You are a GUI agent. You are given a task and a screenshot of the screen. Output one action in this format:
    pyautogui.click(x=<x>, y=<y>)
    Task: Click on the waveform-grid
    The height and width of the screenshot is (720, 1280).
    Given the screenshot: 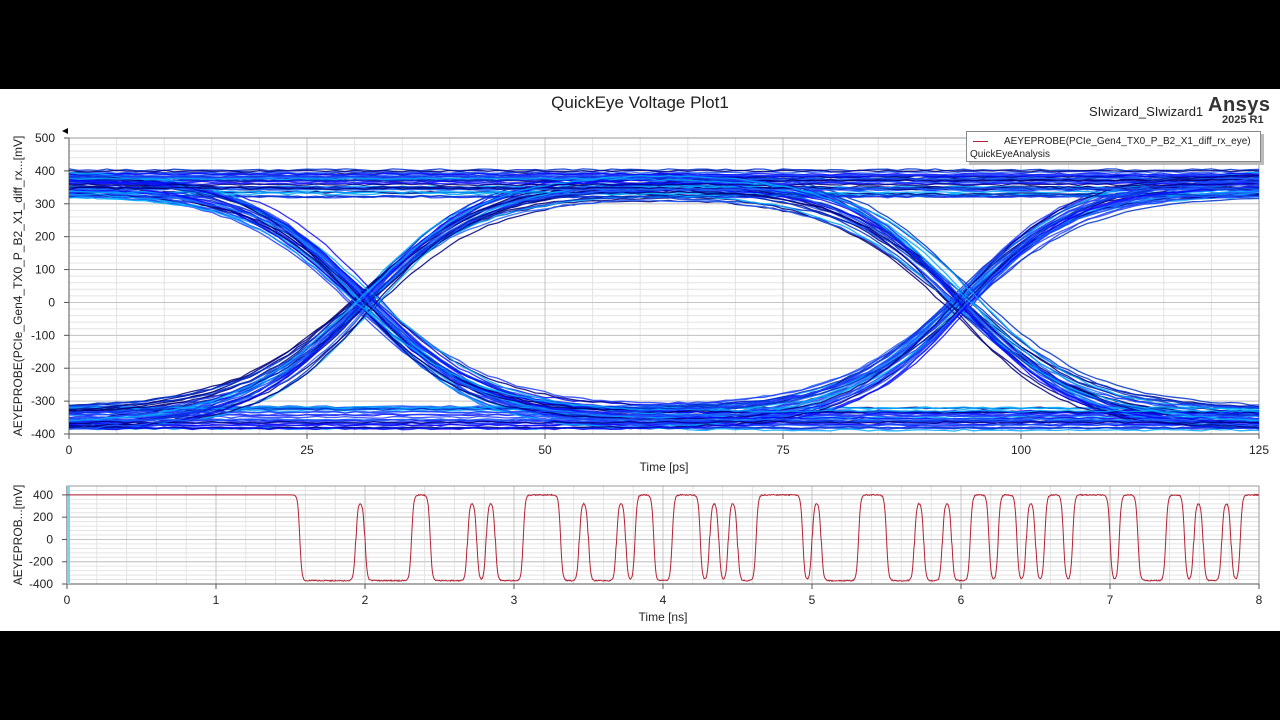 What is the action you would take?
    pyautogui.click(x=663, y=535)
    